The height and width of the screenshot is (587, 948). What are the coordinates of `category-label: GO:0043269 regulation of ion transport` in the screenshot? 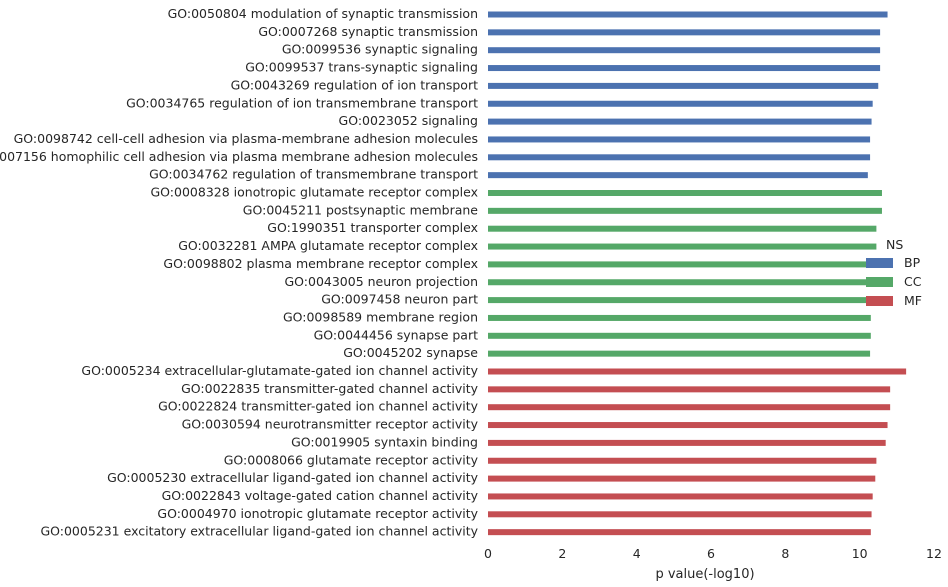 It's located at (355, 84).